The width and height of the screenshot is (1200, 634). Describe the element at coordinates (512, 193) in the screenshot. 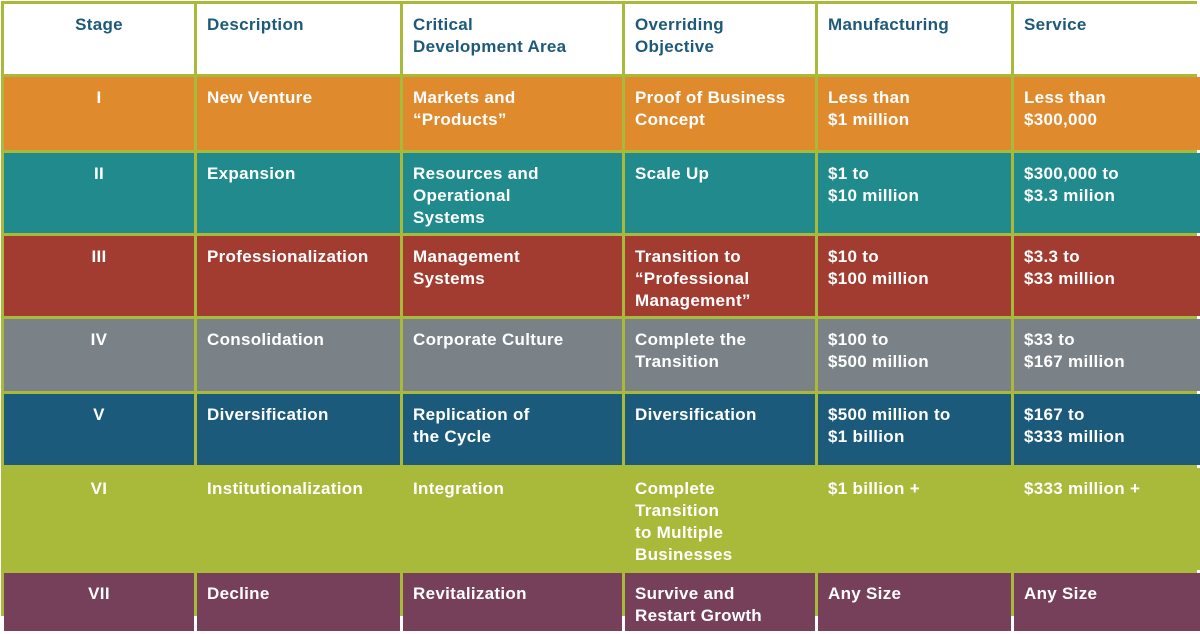

I see `cell-critical-area: Resources and Operational Systems` at that location.